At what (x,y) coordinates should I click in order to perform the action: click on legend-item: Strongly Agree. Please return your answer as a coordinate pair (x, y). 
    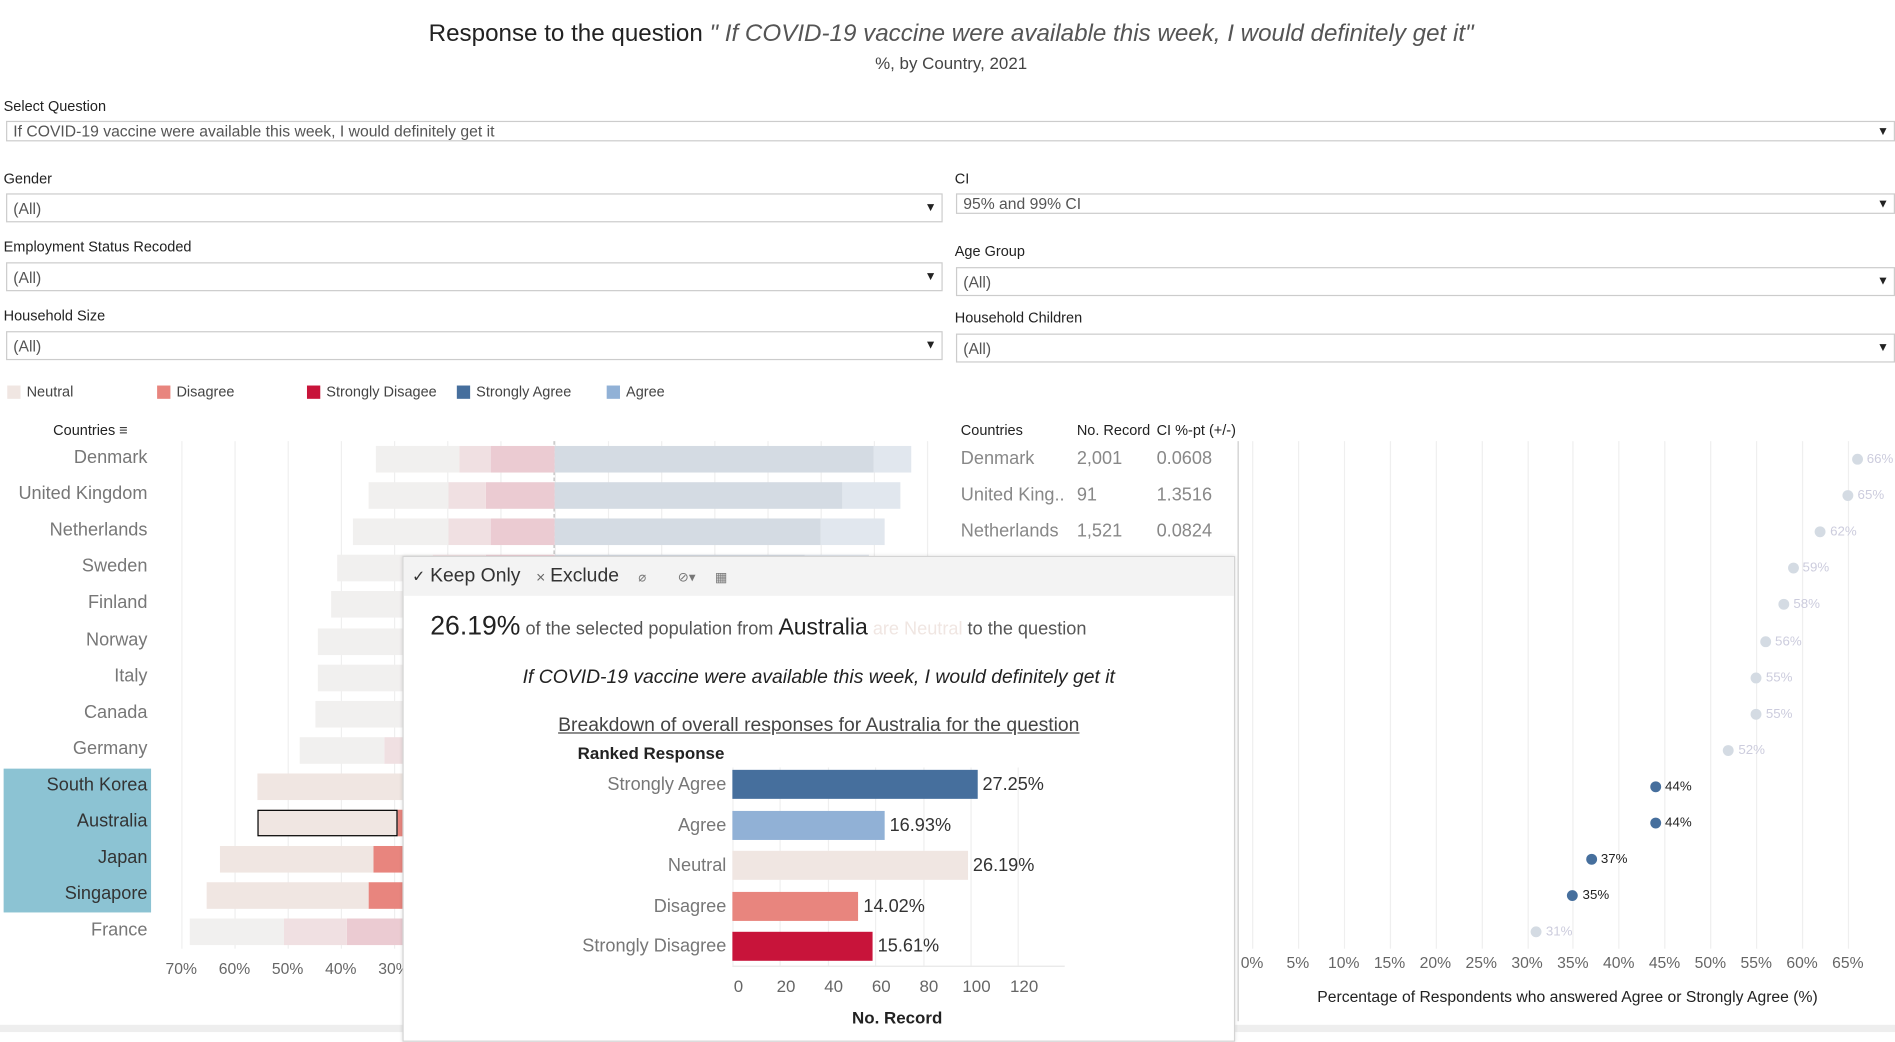
    Looking at the image, I should click on (513, 391).